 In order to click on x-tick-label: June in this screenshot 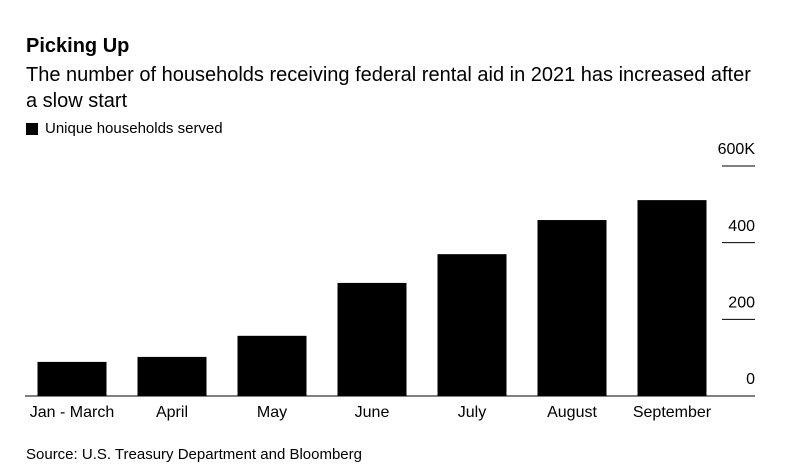, I will do `click(372, 412)`.